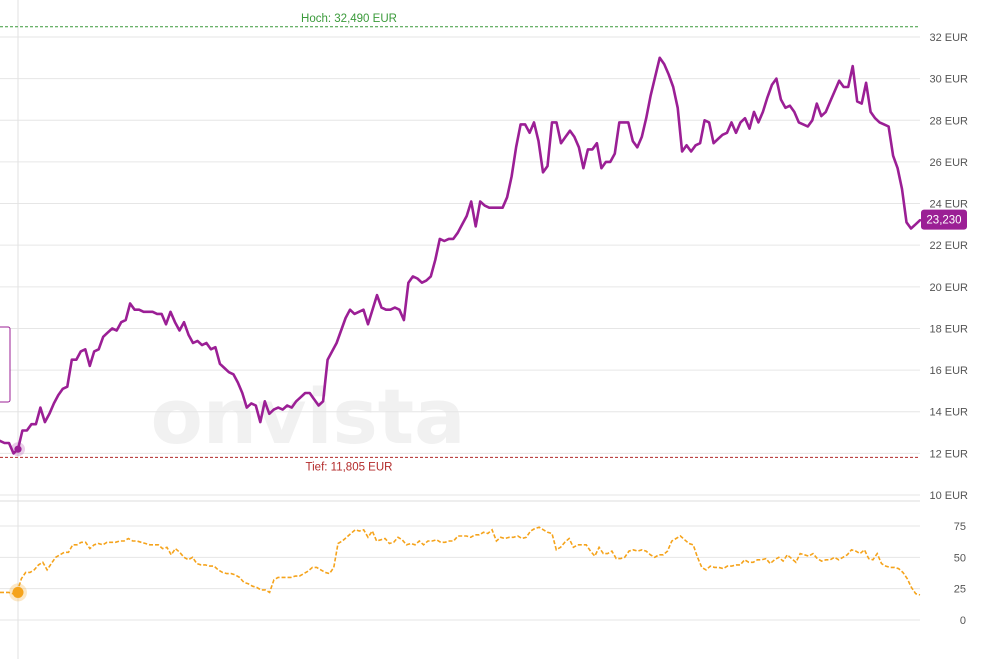 The image size is (984, 659). What do you see at coordinates (948, 163) in the screenshot?
I see `price-tick-label: 26 EUR` at bounding box center [948, 163].